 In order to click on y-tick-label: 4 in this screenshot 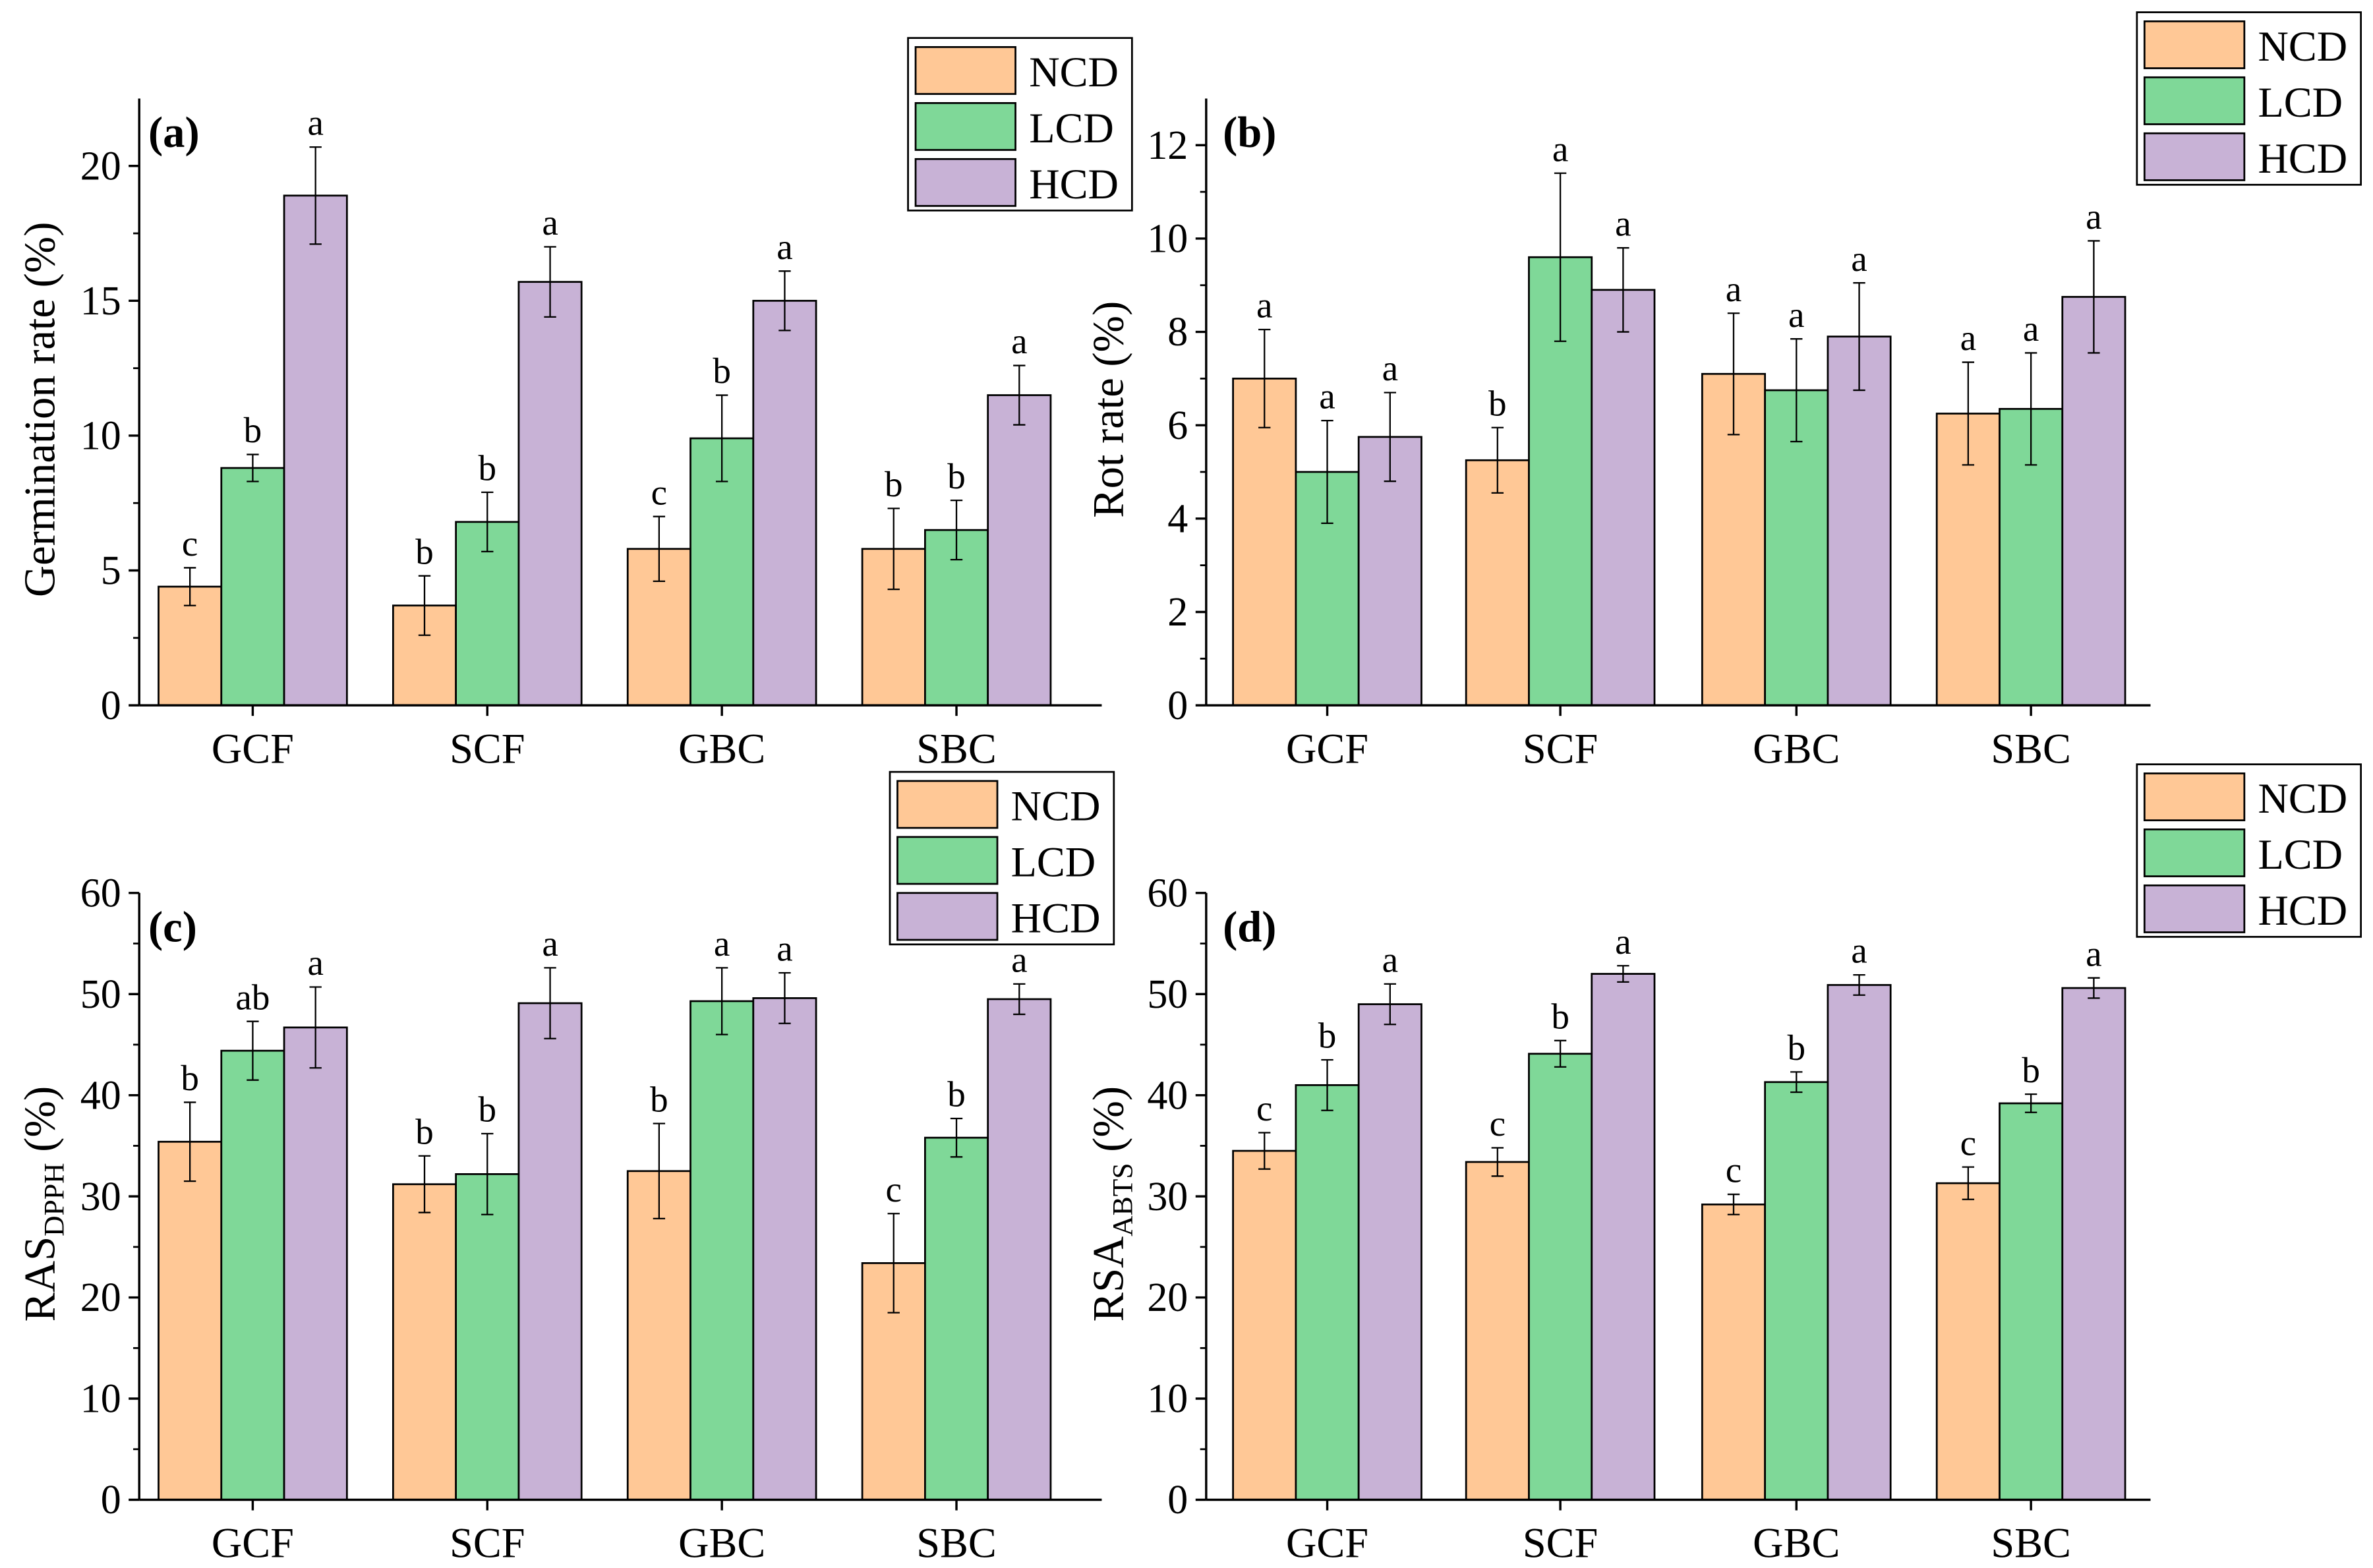, I will do `click(1177, 518)`.